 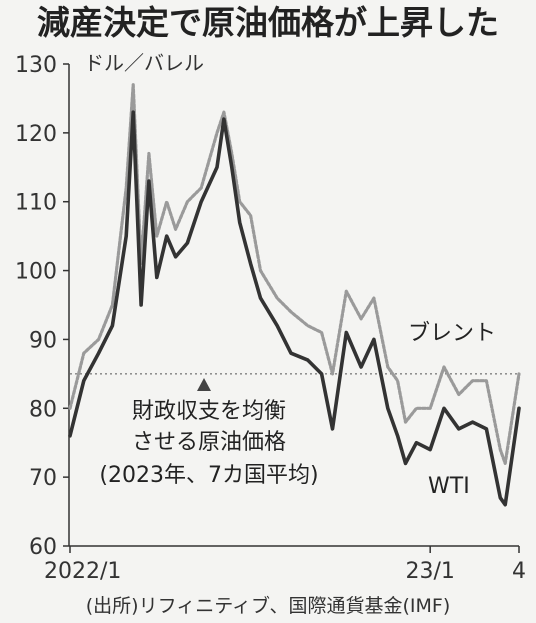 What do you see at coordinates (452, 333) in the screenshot?
I see `series-label-brent: ブレント` at bounding box center [452, 333].